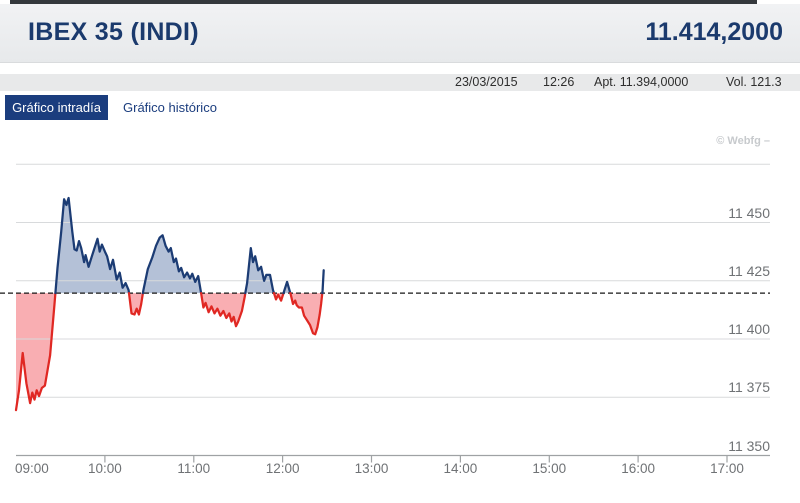  Describe the element at coordinates (641, 82) in the screenshot. I see `quote-open: Apt. 11.394,0000` at that location.